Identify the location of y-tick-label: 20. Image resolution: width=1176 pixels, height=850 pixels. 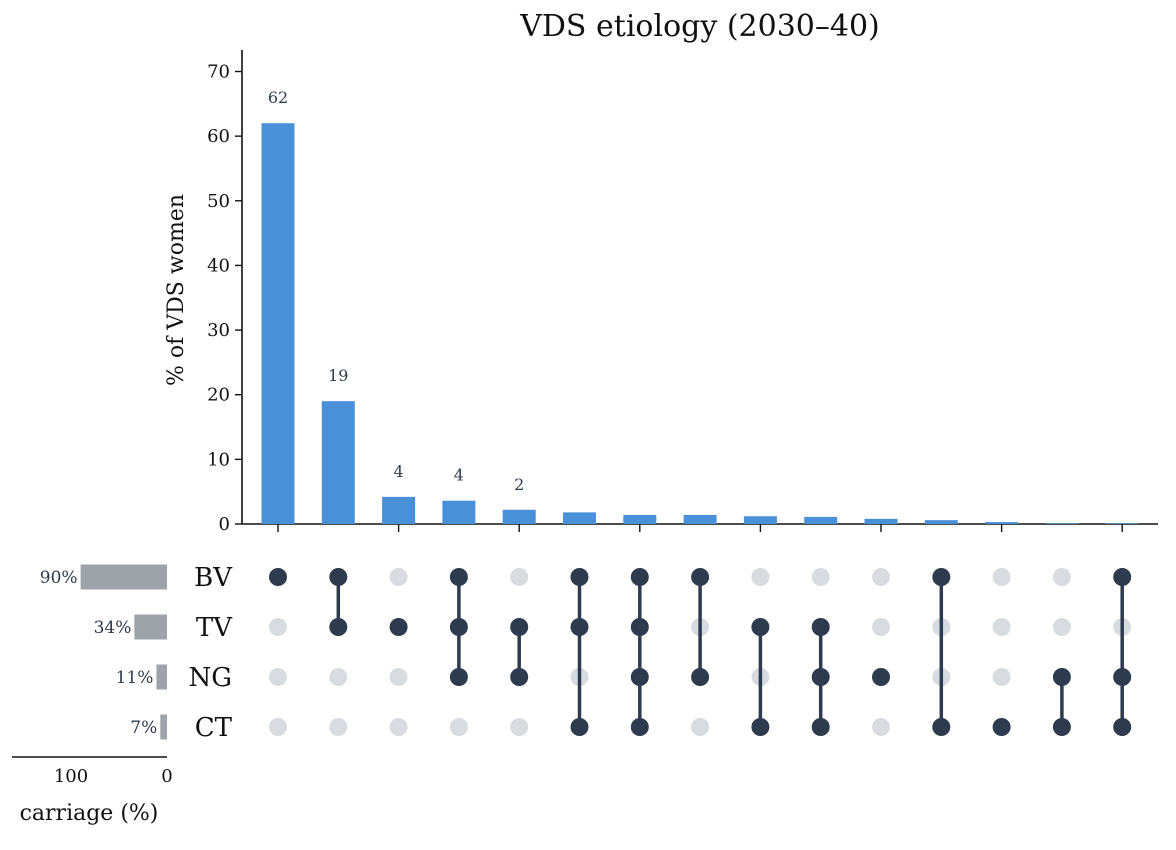
(218, 395).